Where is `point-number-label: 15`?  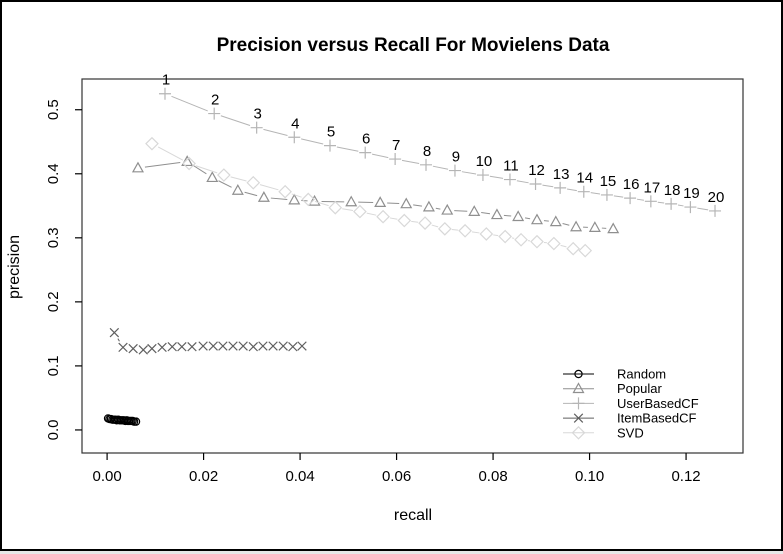
point-number-label: 15 is located at coordinates (608, 181).